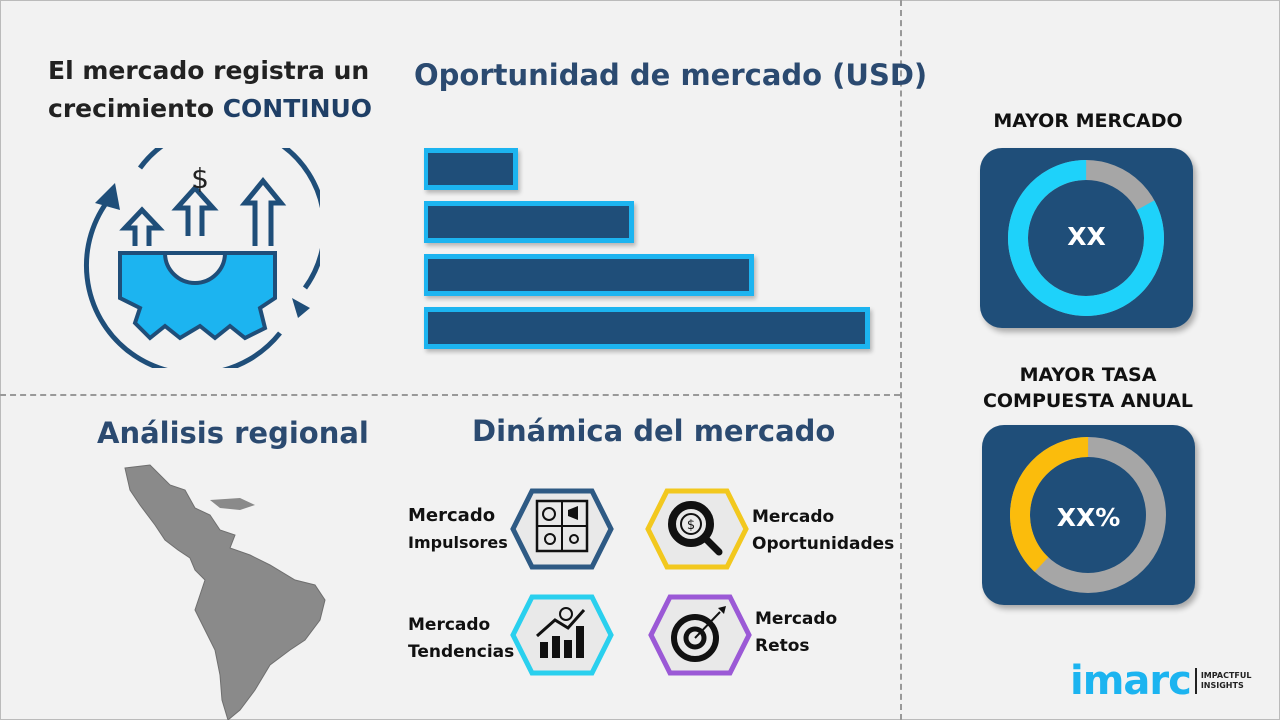 The width and height of the screenshot is (1280, 720). I want to click on highest-cagr-card: XX%, so click(1088, 515).